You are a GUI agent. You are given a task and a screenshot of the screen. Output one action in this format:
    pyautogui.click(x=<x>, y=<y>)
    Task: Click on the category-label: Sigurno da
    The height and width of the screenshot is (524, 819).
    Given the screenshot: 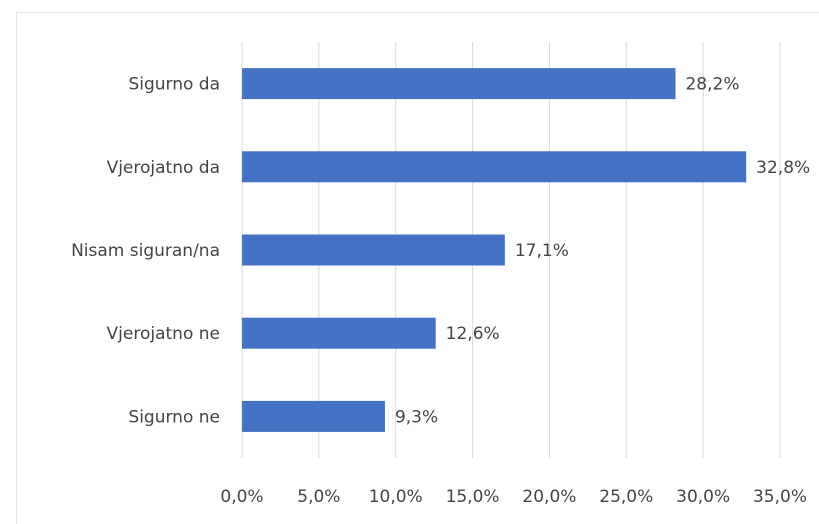 What is the action you would take?
    pyautogui.click(x=174, y=85)
    